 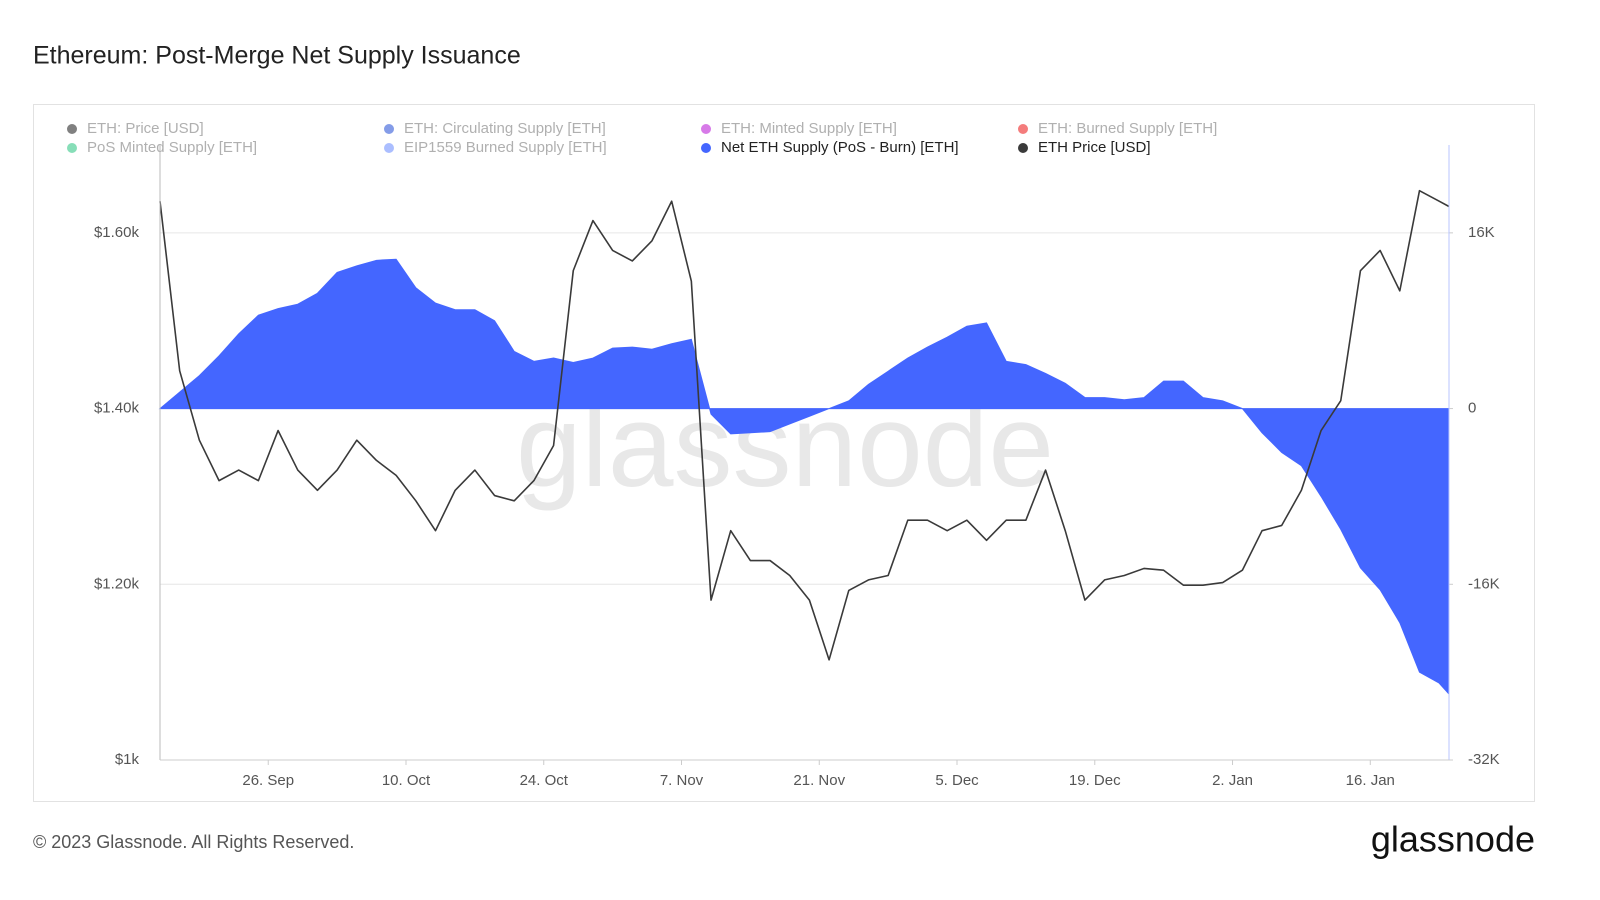 What do you see at coordinates (957, 780) in the screenshot?
I see `x-tick-label: 5. Dec` at bounding box center [957, 780].